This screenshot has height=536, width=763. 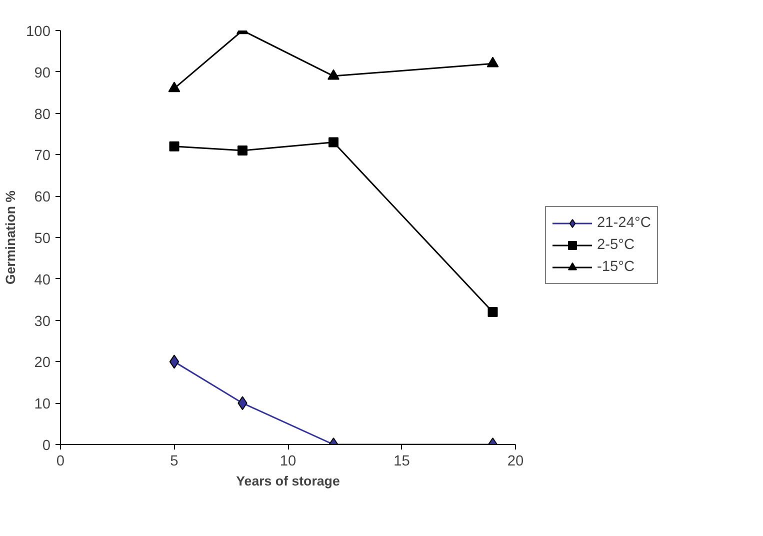 What do you see at coordinates (288, 481) in the screenshot?
I see `x-axis-title: Years of storage` at bounding box center [288, 481].